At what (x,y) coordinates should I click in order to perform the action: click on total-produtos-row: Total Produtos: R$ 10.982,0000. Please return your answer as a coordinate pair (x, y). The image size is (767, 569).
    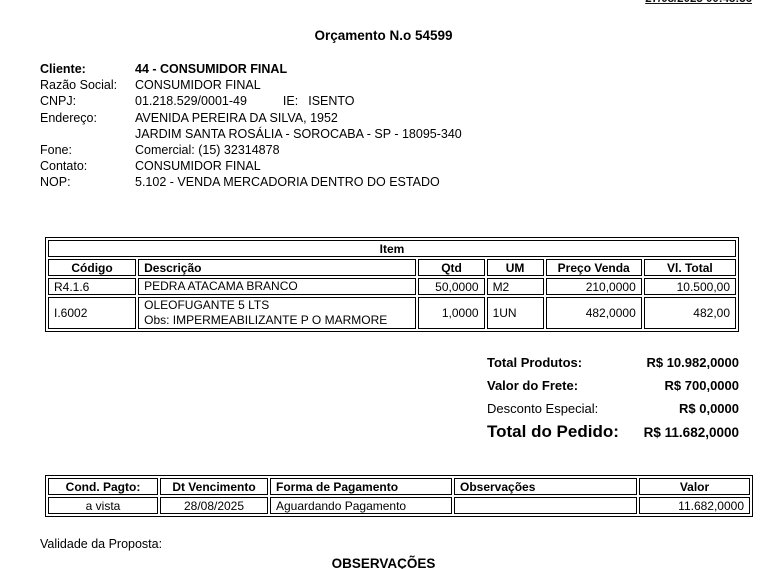
    Looking at the image, I should click on (613, 363).